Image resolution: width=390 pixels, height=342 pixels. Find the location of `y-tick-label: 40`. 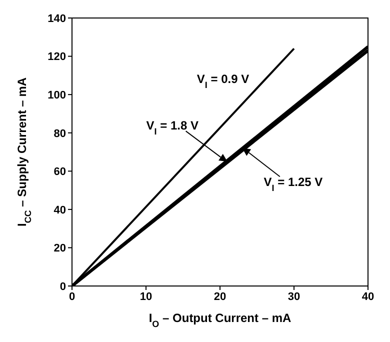

y-tick-label: 40 is located at coordinates (60, 210).